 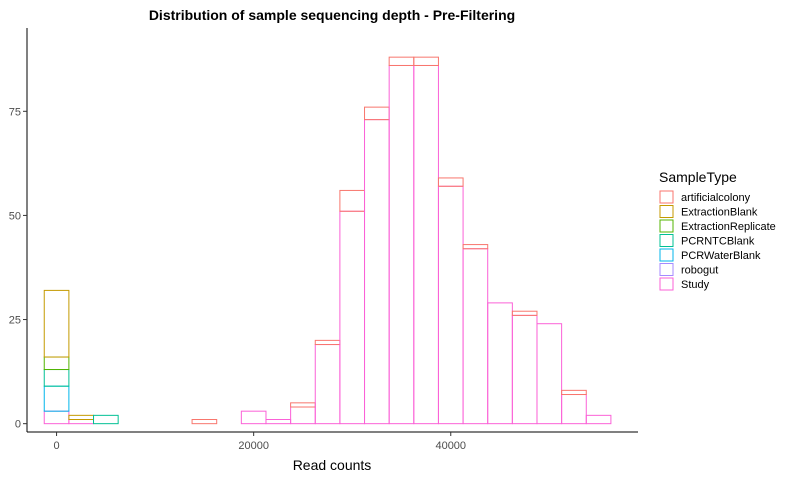 I want to click on legend-label: ExtractionBlank, so click(x=719, y=213).